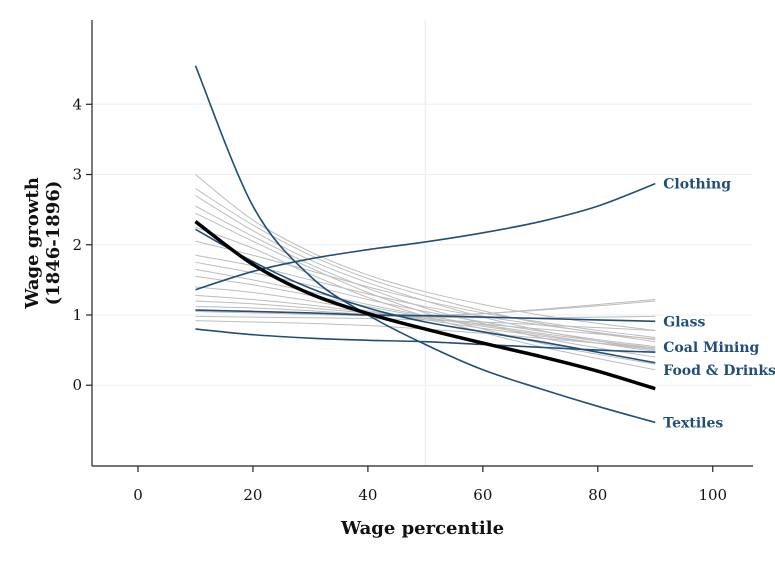  I want to click on series-line-food-and-drinks, so click(425, 296).